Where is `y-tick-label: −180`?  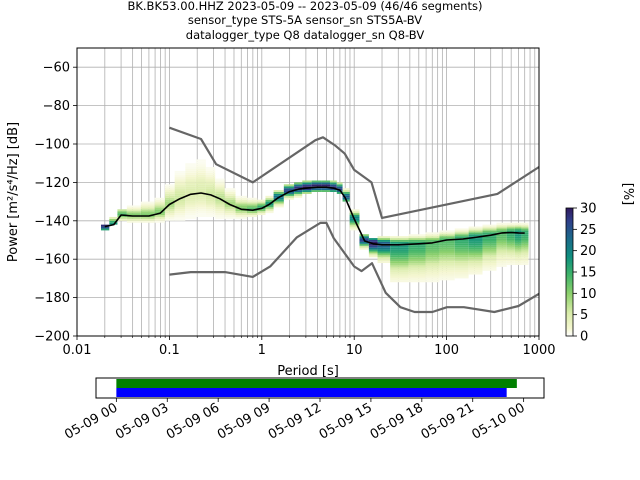 y-tick-label: −180 is located at coordinates (52, 298).